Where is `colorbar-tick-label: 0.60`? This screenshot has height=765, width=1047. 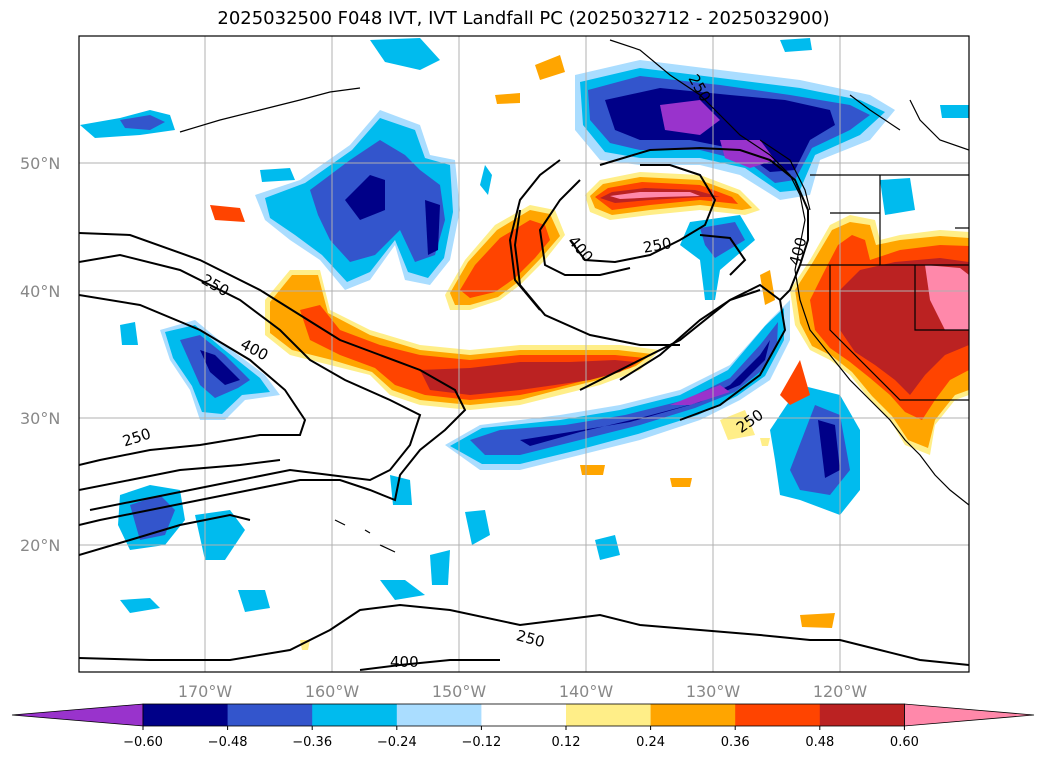
colorbar-tick-label: 0.60 is located at coordinates (904, 742).